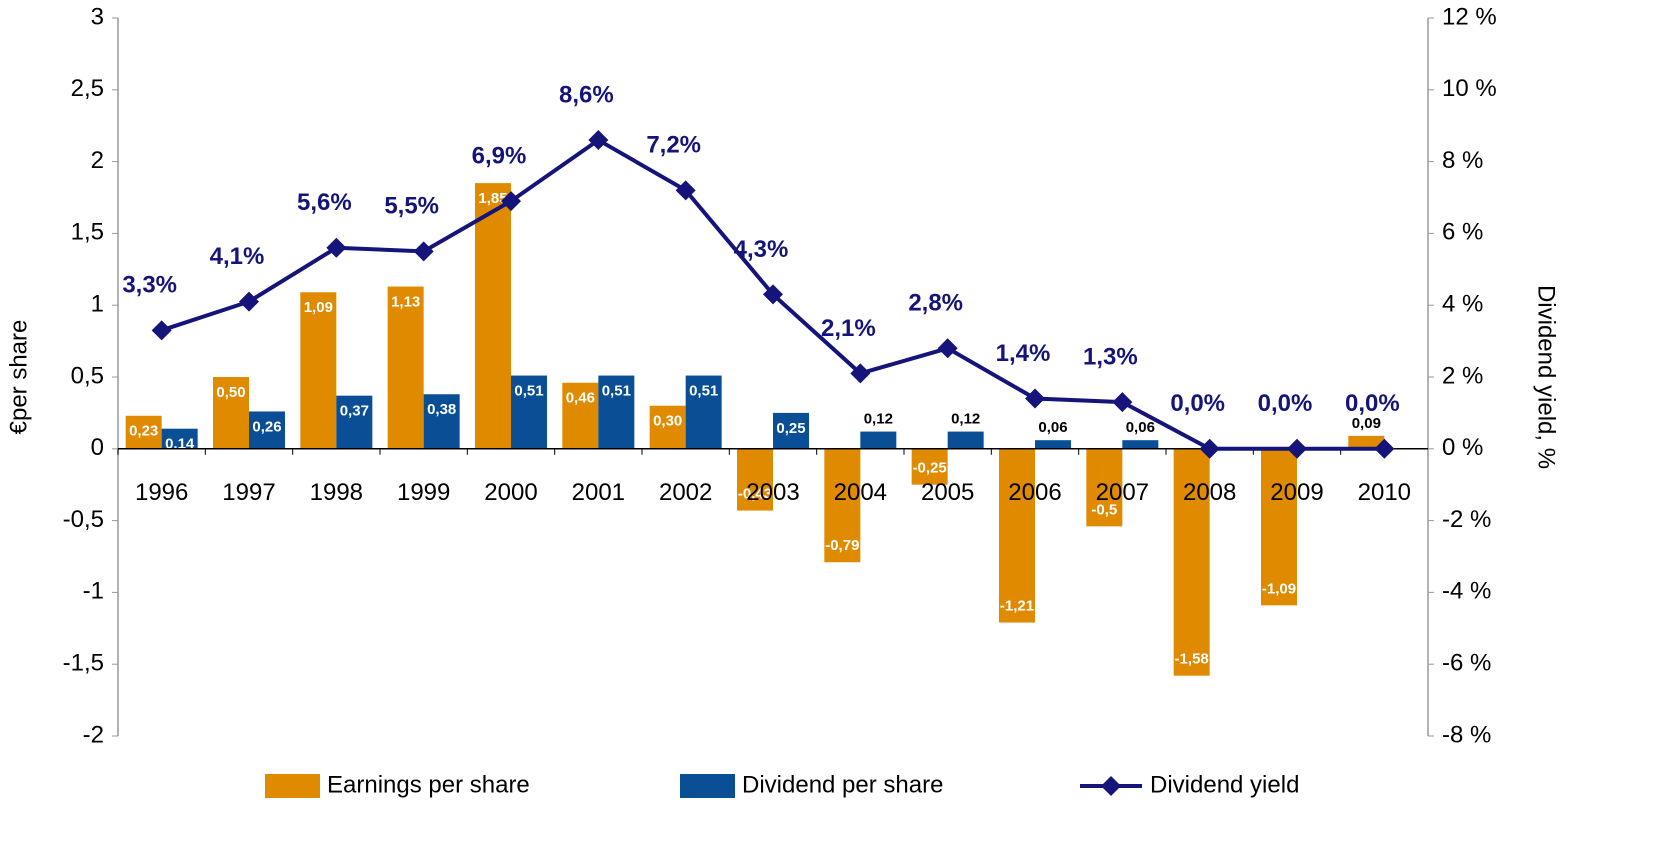 The height and width of the screenshot is (850, 1664). What do you see at coordinates (1209, 492) in the screenshot?
I see `x-tick-label: 2008` at bounding box center [1209, 492].